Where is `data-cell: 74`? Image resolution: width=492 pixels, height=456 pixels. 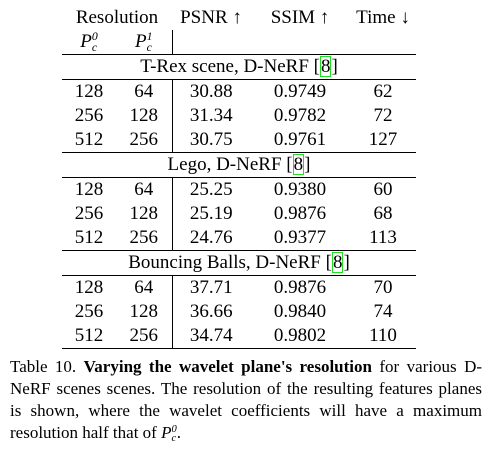 data-cell: 74 is located at coordinates (383, 311).